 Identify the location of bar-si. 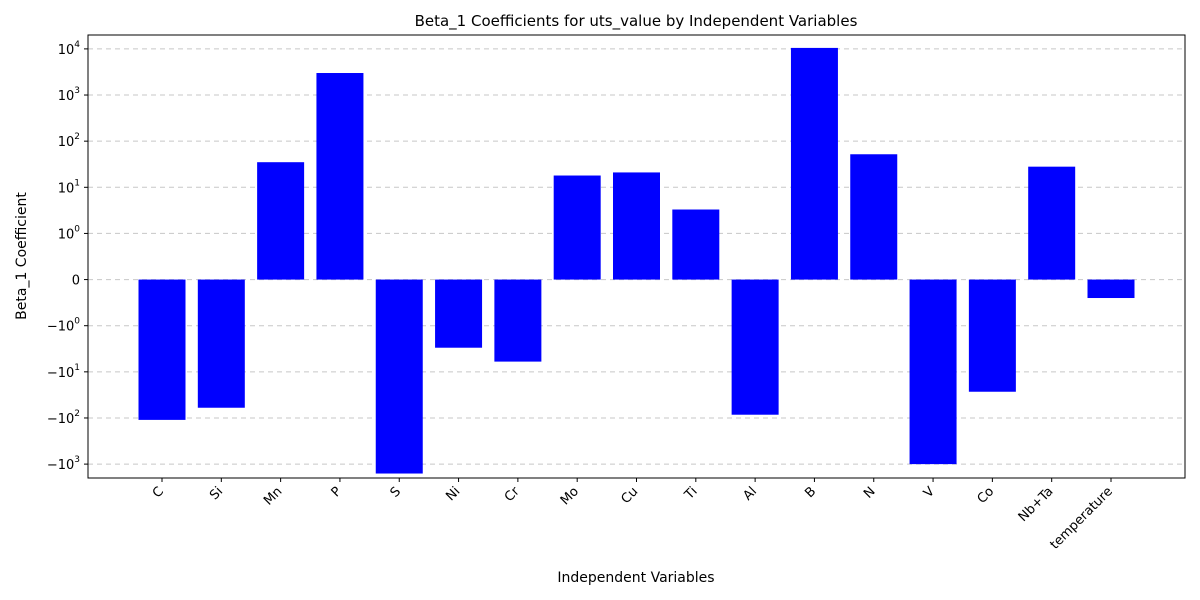
(221, 343).